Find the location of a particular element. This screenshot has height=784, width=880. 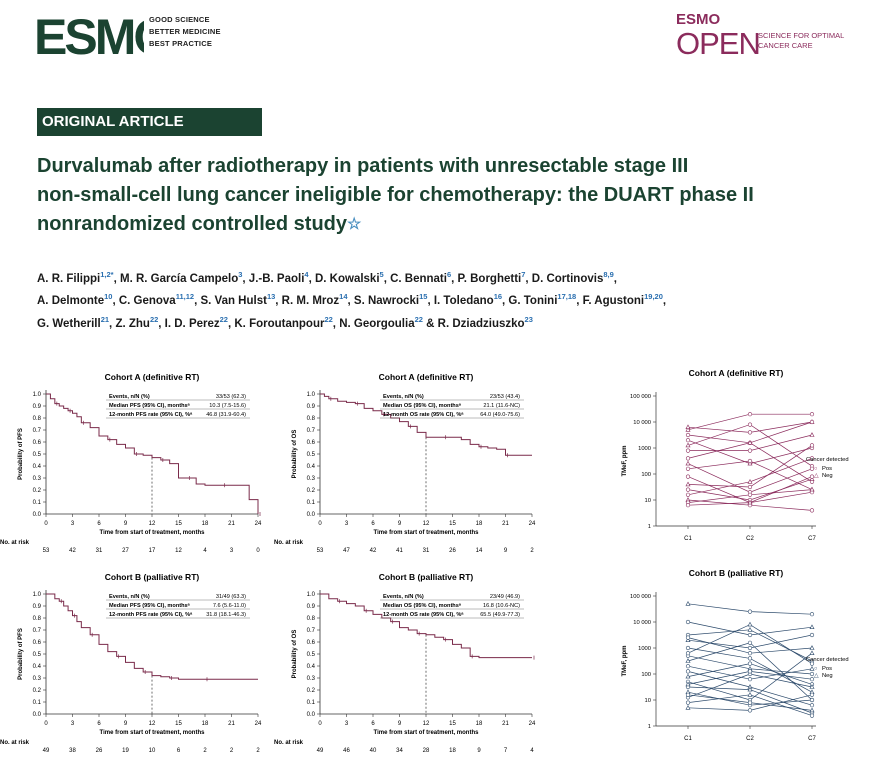

author-name: R. M. Mroz is located at coordinates (310, 301).